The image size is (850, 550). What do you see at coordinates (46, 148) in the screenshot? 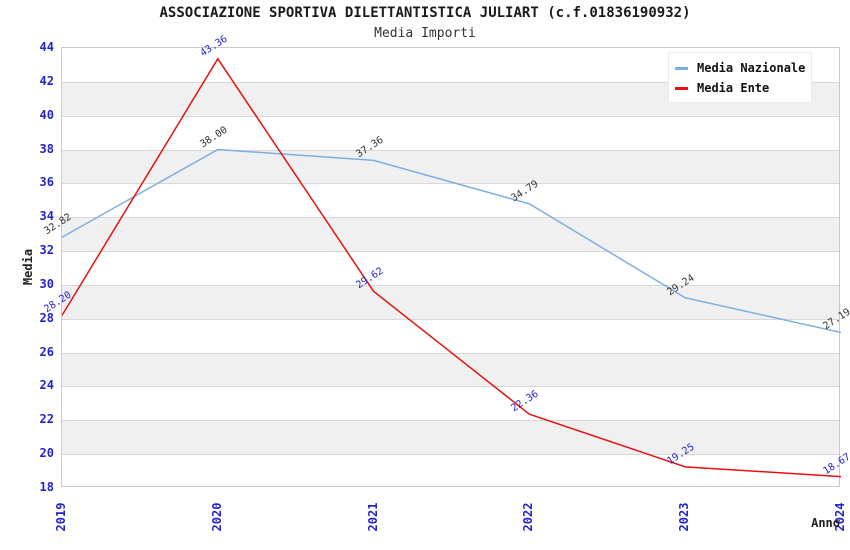
I see `y-tick-label: 38` at bounding box center [46, 148].